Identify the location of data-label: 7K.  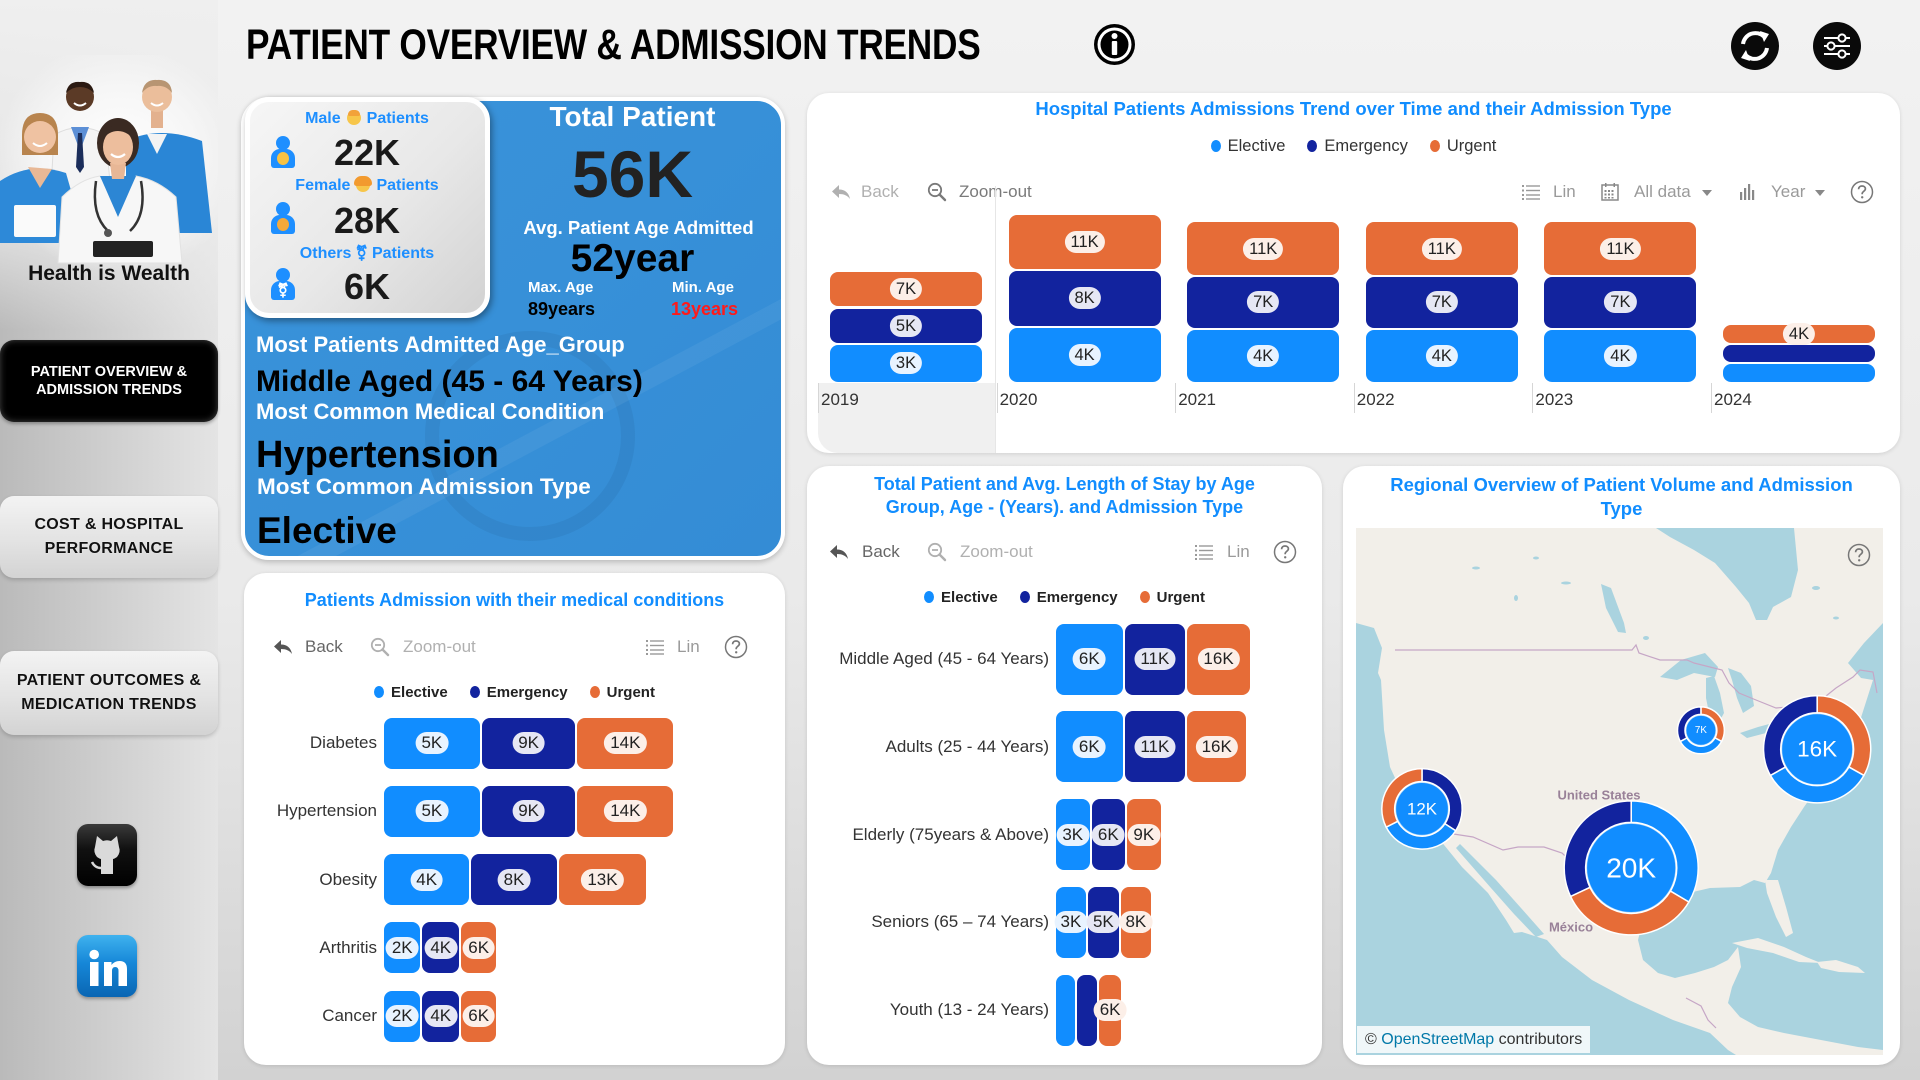
(1263, 302).